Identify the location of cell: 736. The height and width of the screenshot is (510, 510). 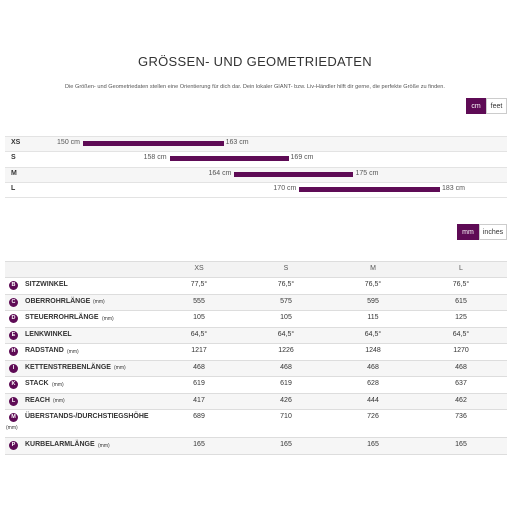
(461, 416).